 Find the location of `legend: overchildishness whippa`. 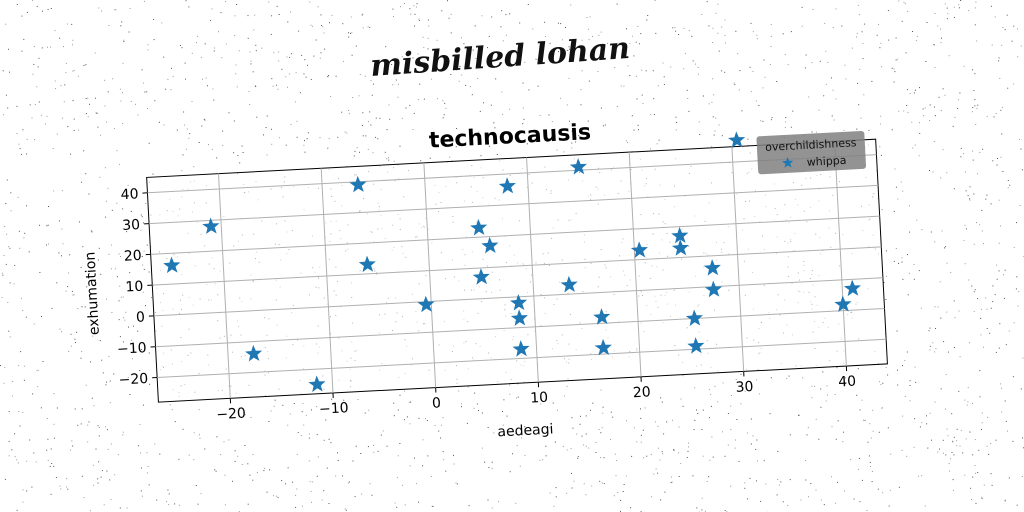

legend: overchildishness whippa is located at coordinates (811, 152).